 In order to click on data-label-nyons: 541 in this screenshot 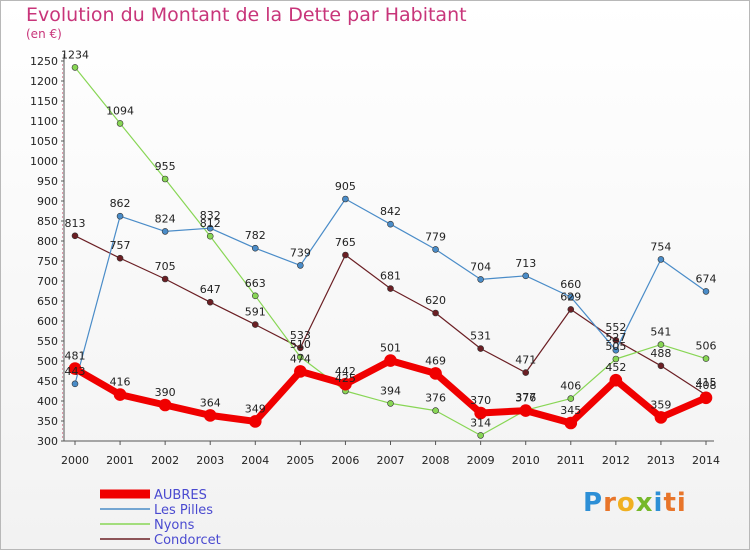, I will do `click(660, 332)`.